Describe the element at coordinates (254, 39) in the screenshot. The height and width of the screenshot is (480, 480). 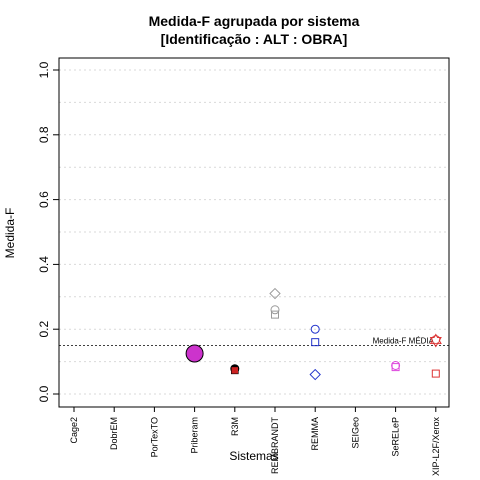
I see `chart-title-line2: [Identificação : ALT : OBRA]` at that location.